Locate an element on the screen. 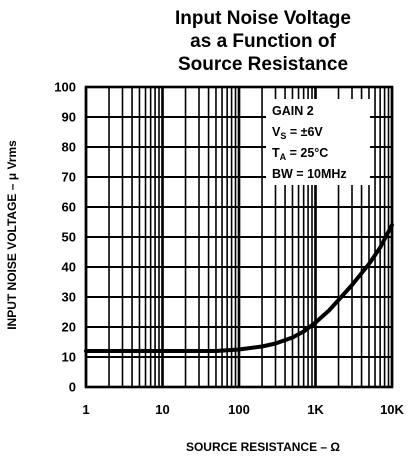  y-tick-label: 30 is located at coordinates (69, 297).